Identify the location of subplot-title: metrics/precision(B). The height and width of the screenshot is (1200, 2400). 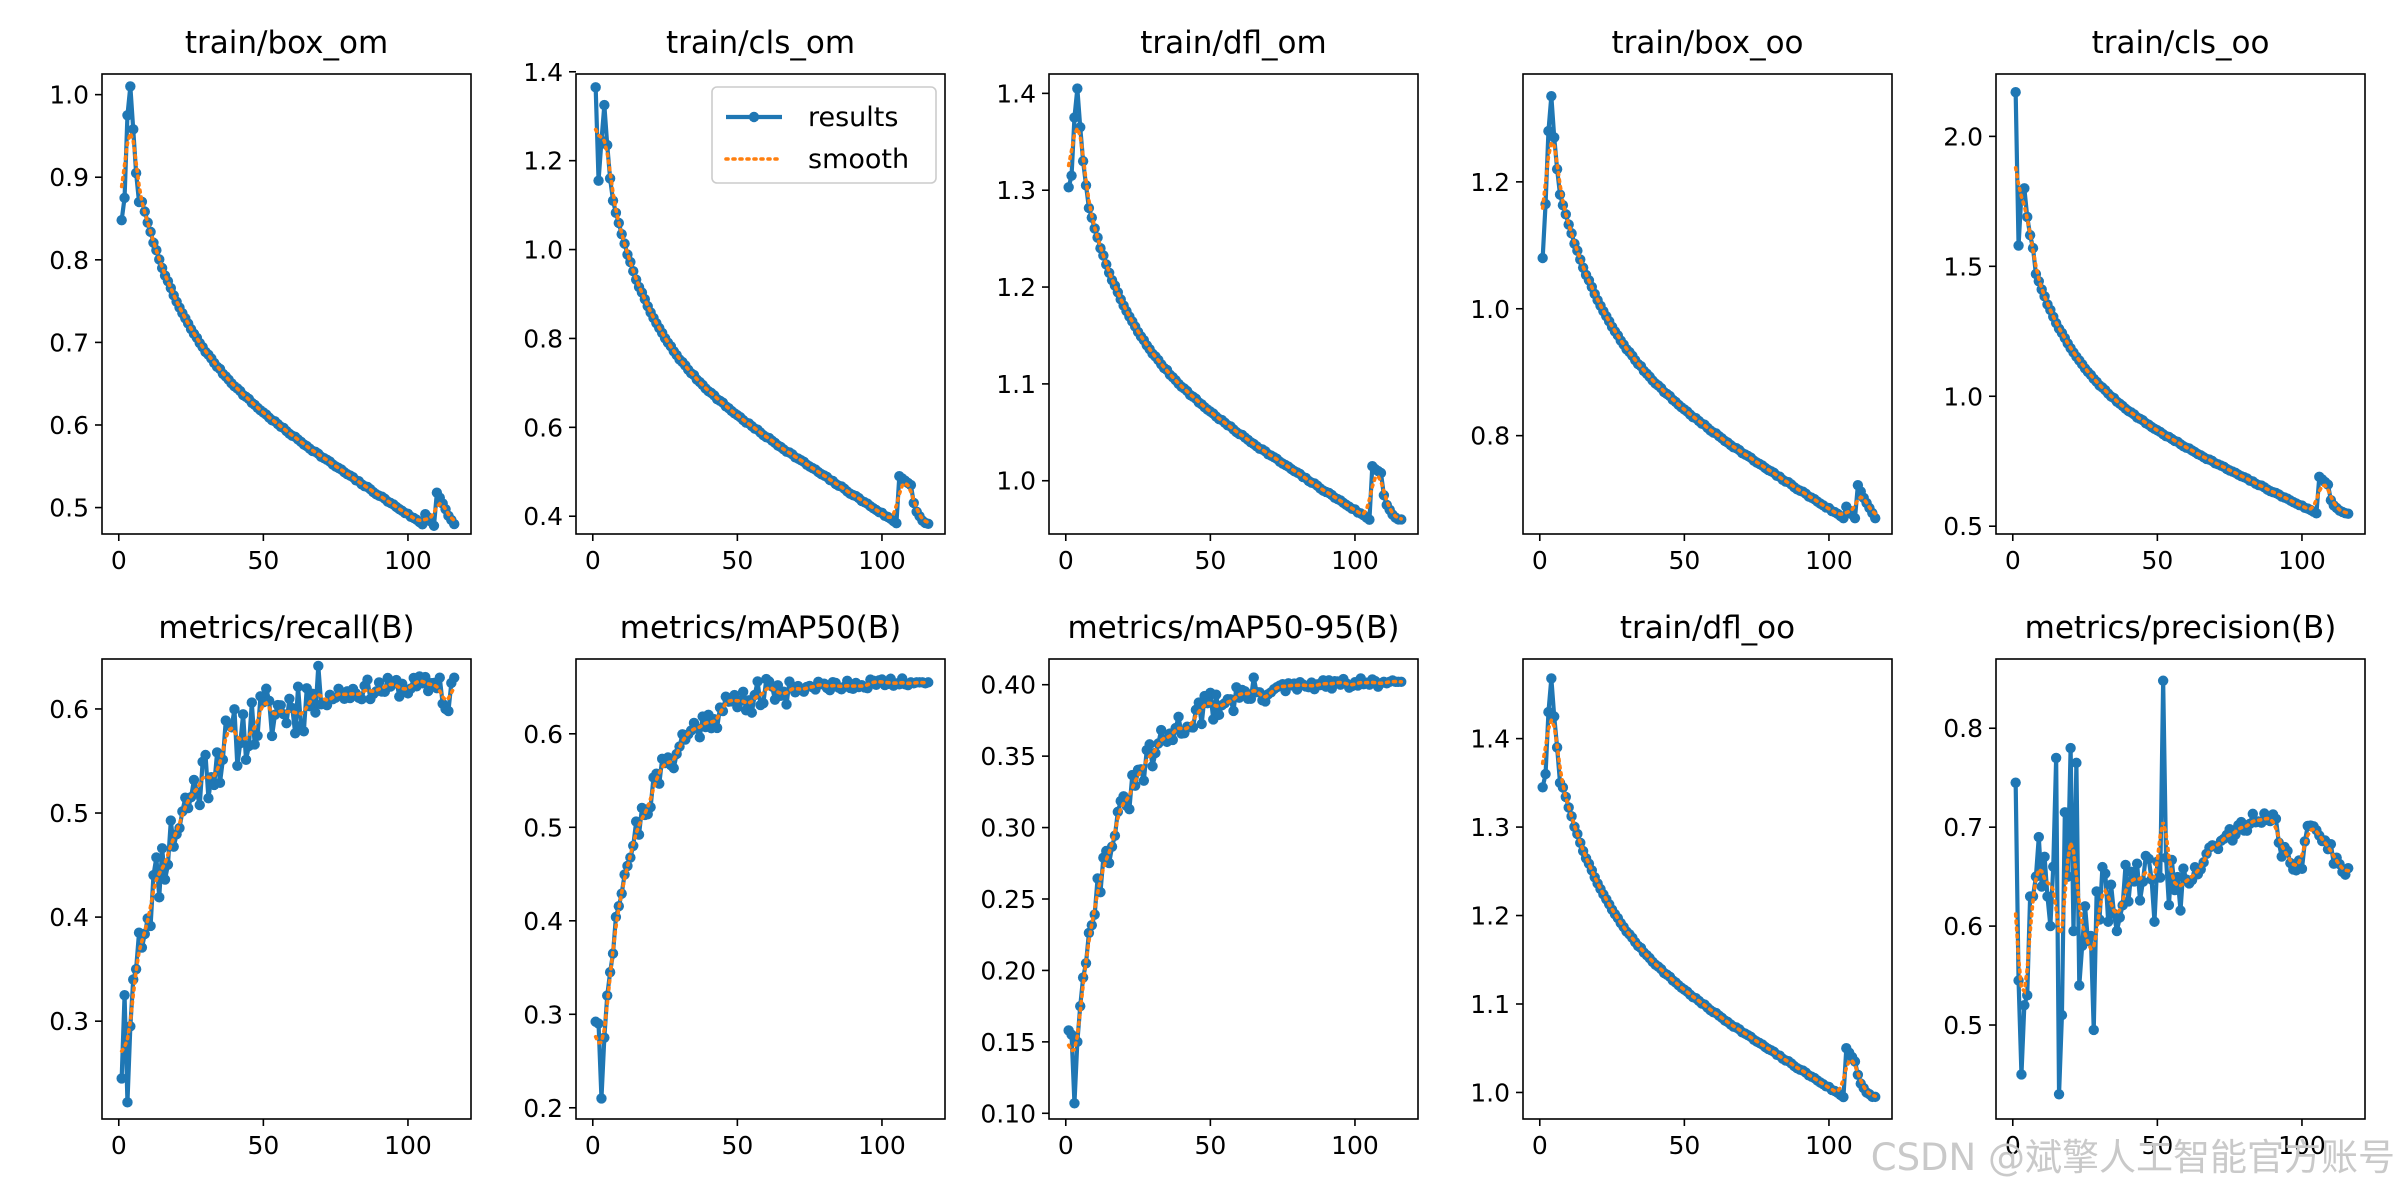
(2181, 628).